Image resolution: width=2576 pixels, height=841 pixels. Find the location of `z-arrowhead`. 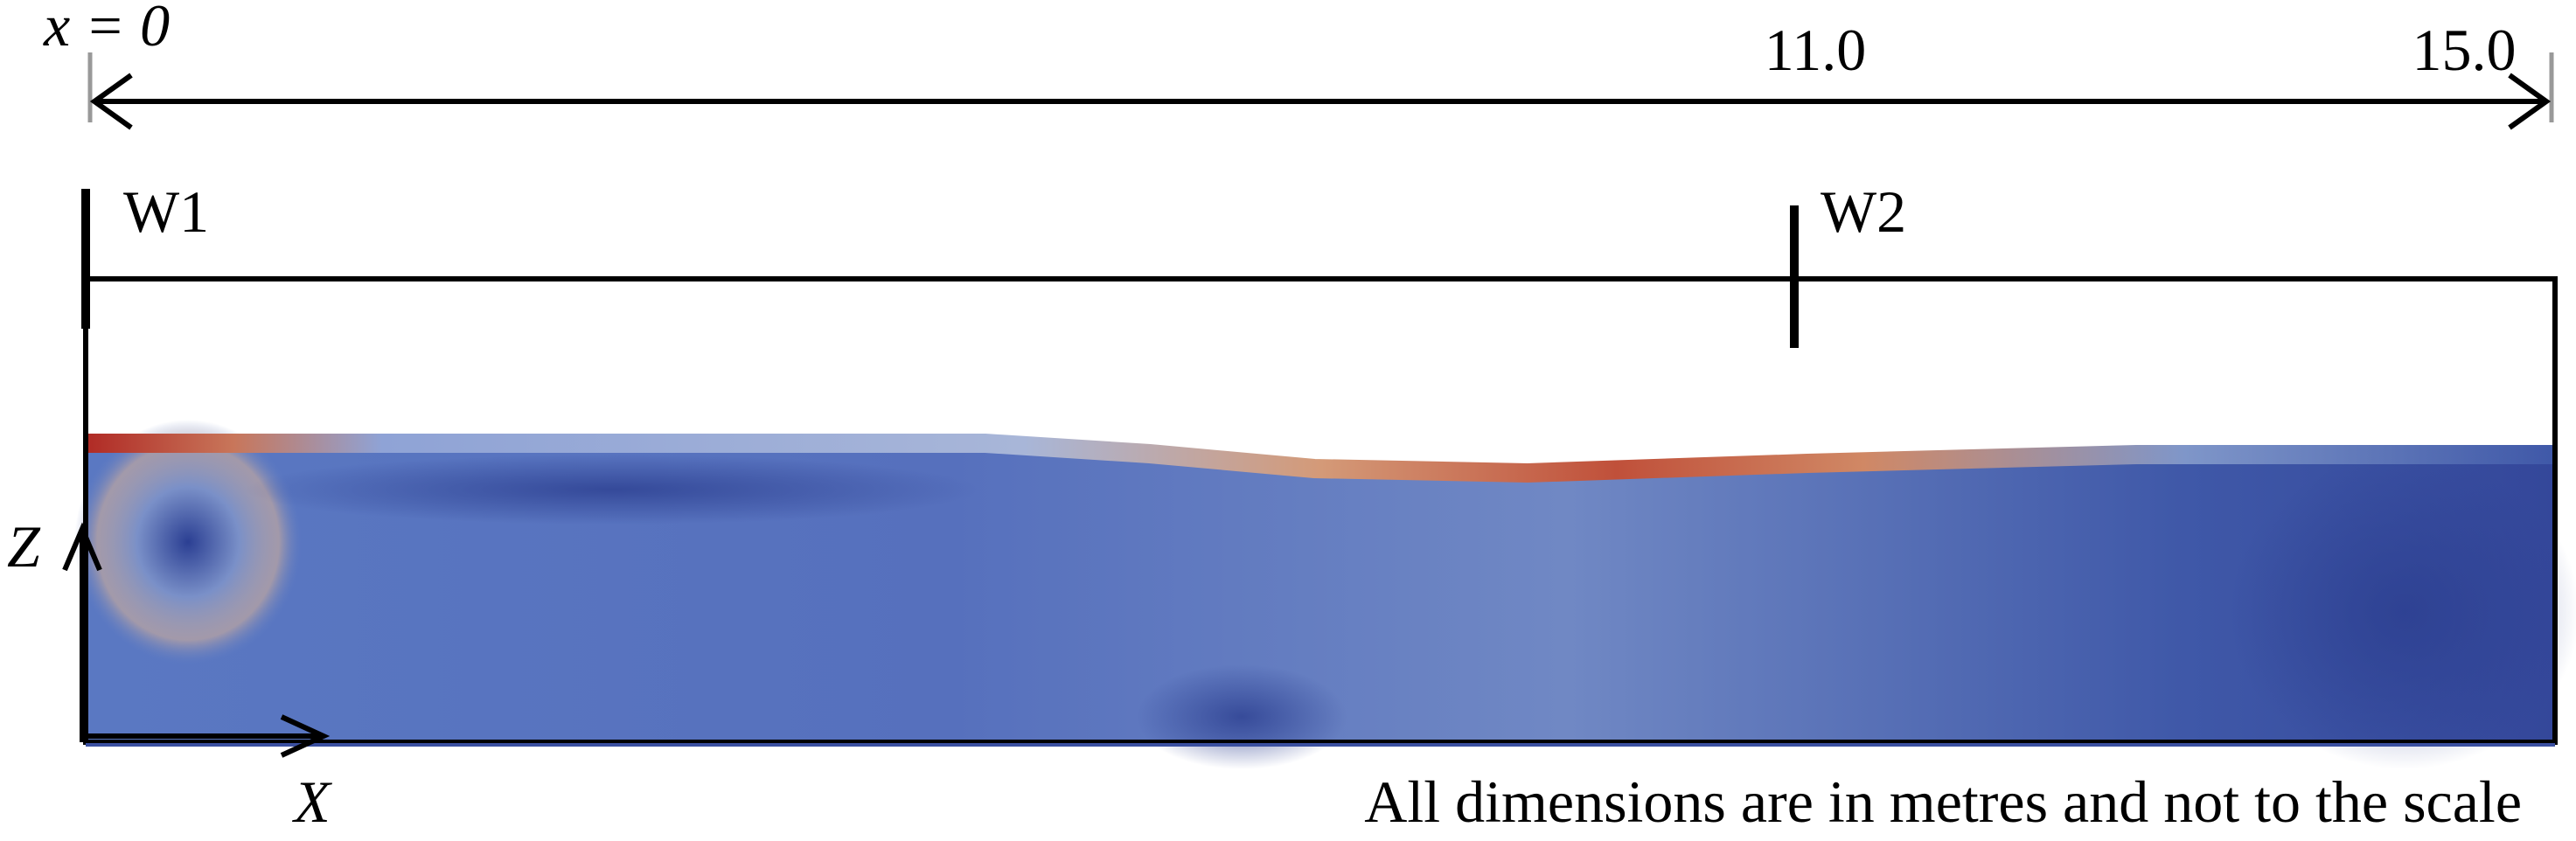

z-arrowhead is located at coordinates (82, 547).